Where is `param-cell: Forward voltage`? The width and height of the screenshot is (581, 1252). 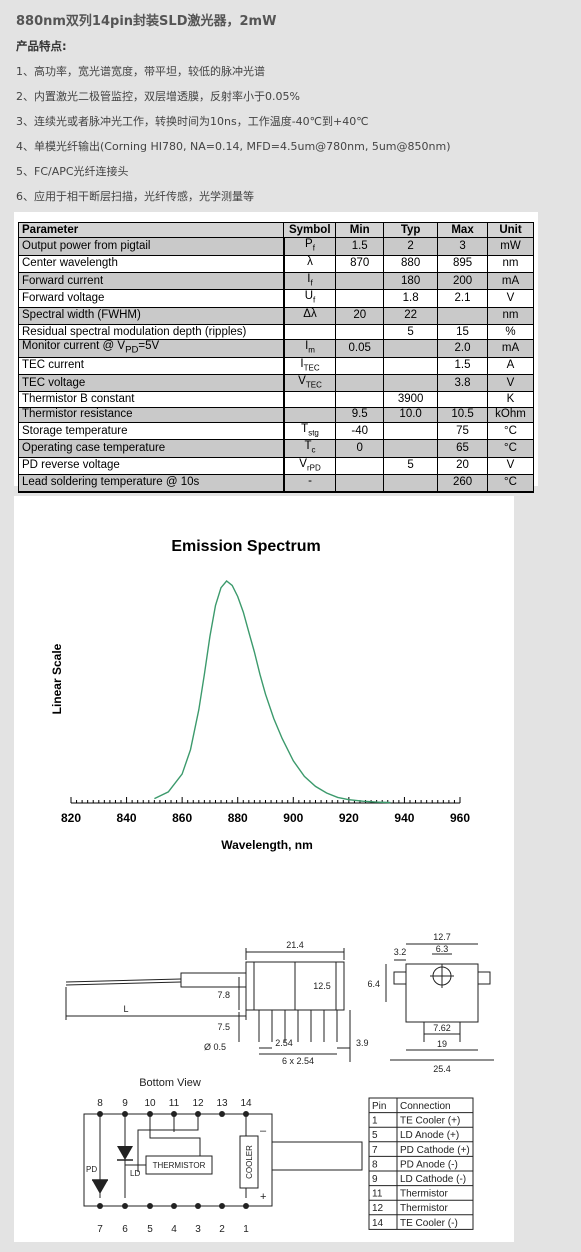 param-cell: Forward voltage is located at coordinates (151, 298).